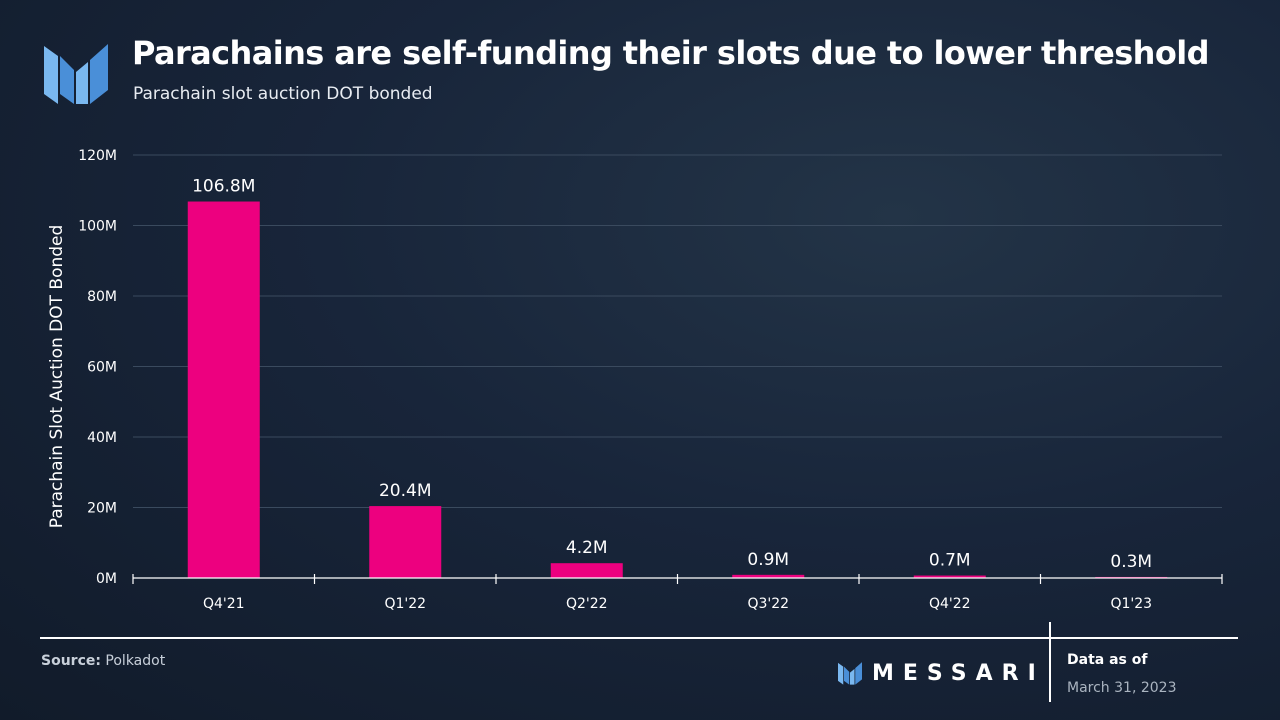 Image resolution: width=1280 pixels, height=720 pixels. Describe the element at coordinates (106, 579) in the screenshot. I see `y-tick-label: 0M` at that location.